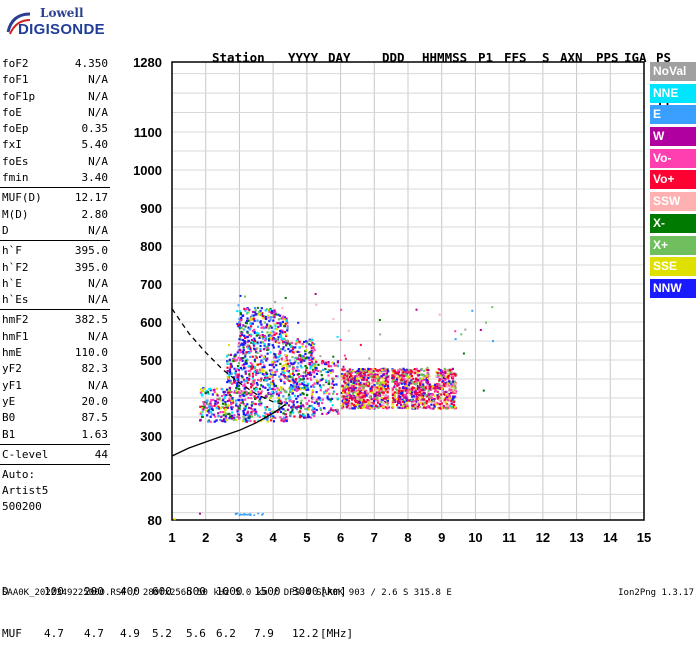  I want to click on y-tick-label: 200, so click(151, 476).